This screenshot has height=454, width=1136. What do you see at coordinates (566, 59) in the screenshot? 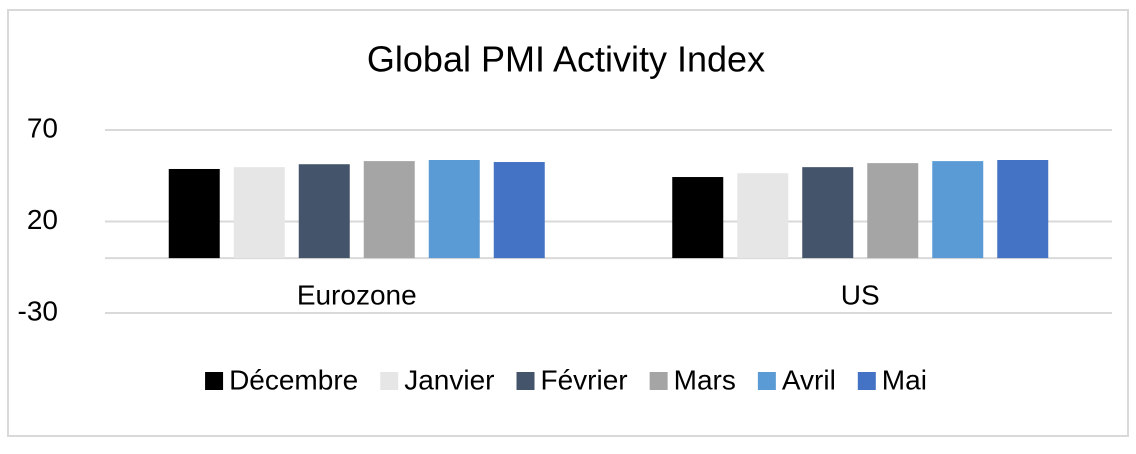
I see `chart-title: Global PMI Activity Index` at bounding box center [566, 59].